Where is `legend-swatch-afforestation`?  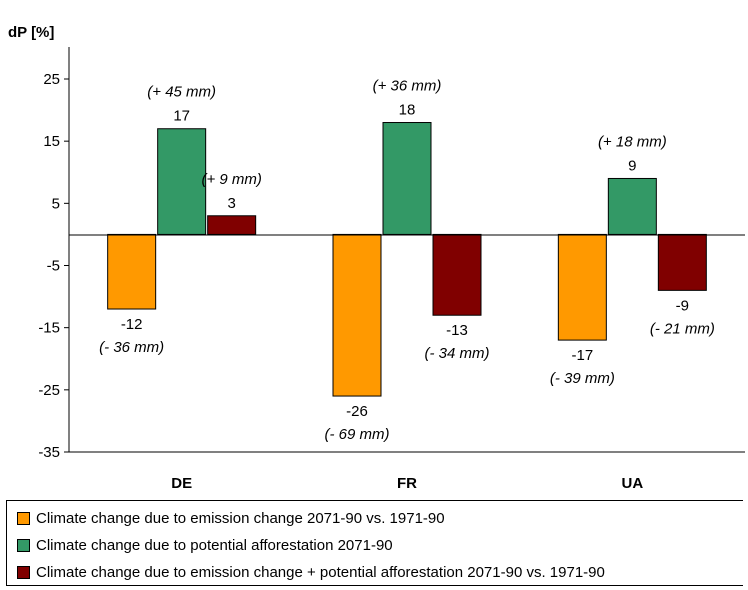
legend-swatch-afforestation is located at coordinates (23, 545).